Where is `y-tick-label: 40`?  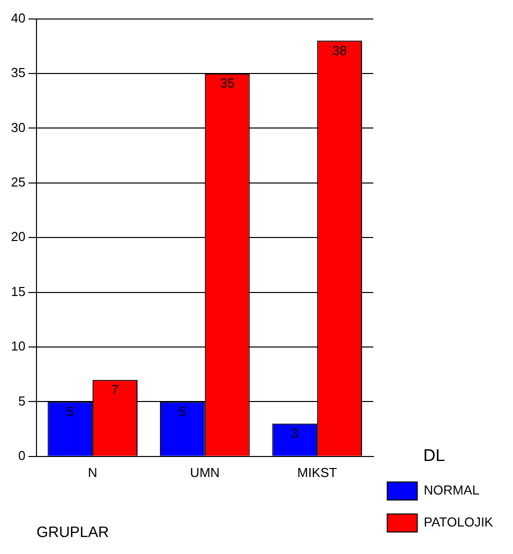 y-tick-label: 40 is located at coordinates (18, 18).